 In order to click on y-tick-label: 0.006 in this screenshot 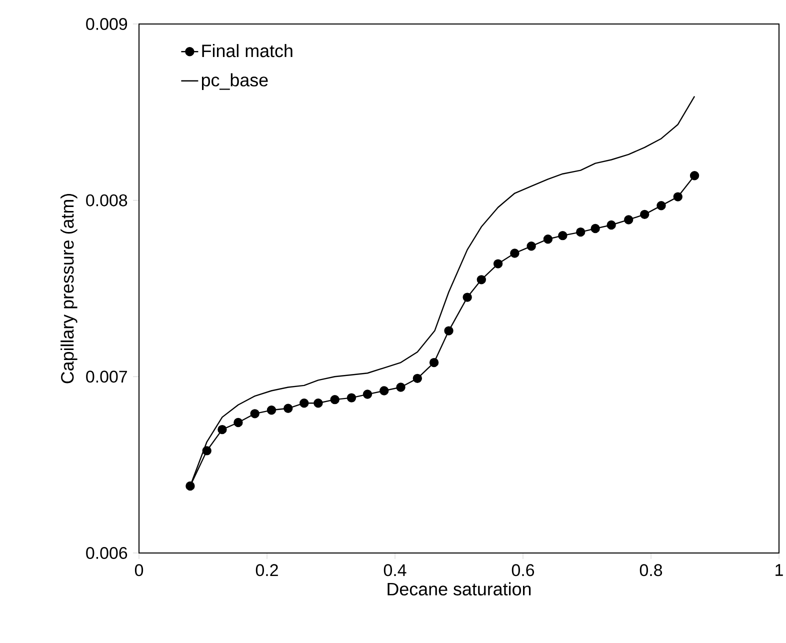, I will do `click(107, 552)`.